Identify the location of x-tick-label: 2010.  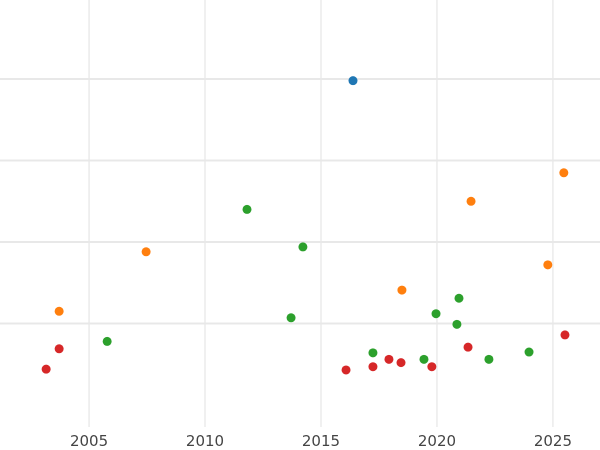
(205, 441).